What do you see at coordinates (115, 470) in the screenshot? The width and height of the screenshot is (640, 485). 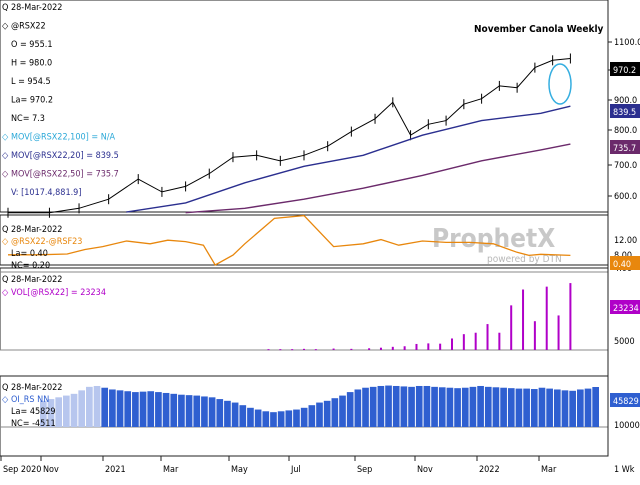 I see `x-tick-label: 2021` at bounding box center [115, 470].